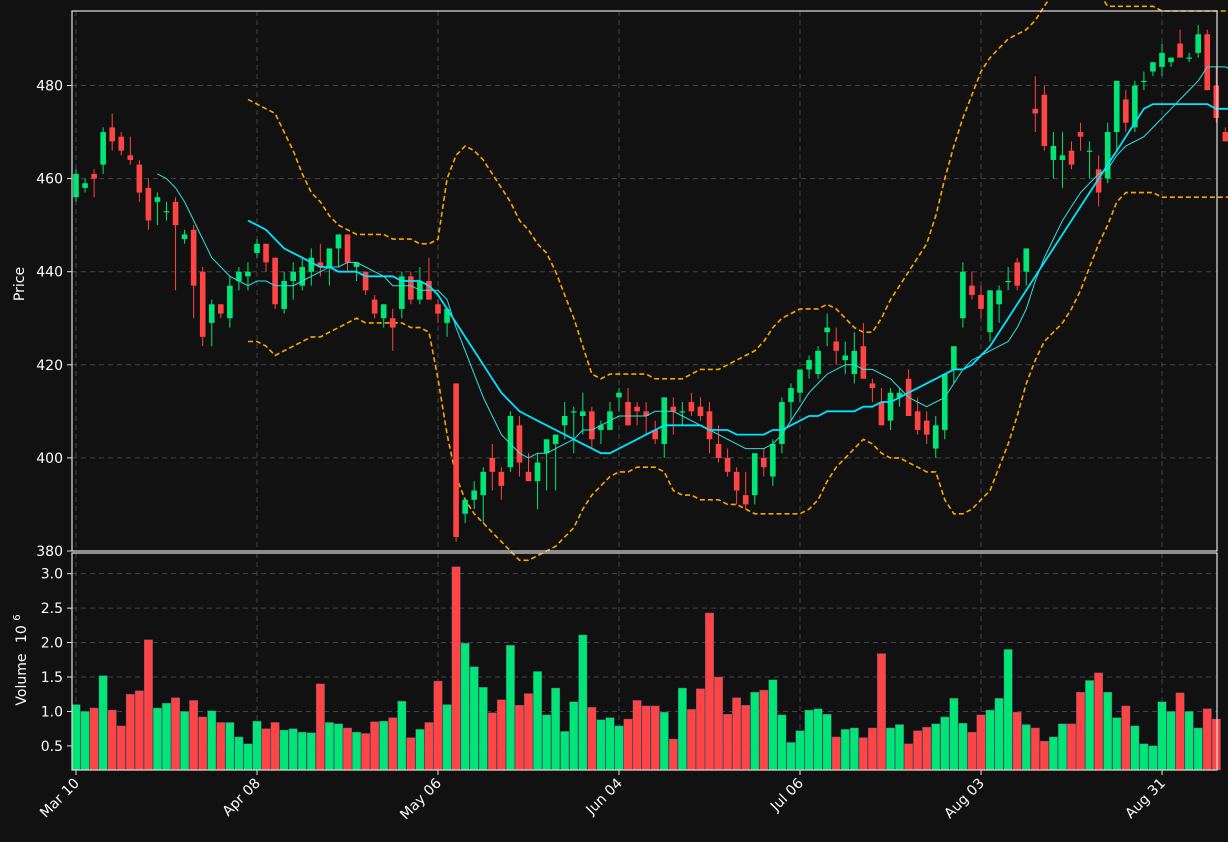 This screenshot has height=842, width=1228. What do you see at coordinates (21, 659) in the screenshot?
I see `volume-y-axis-label: Volume 10 6` at bounding box center [21, 659].